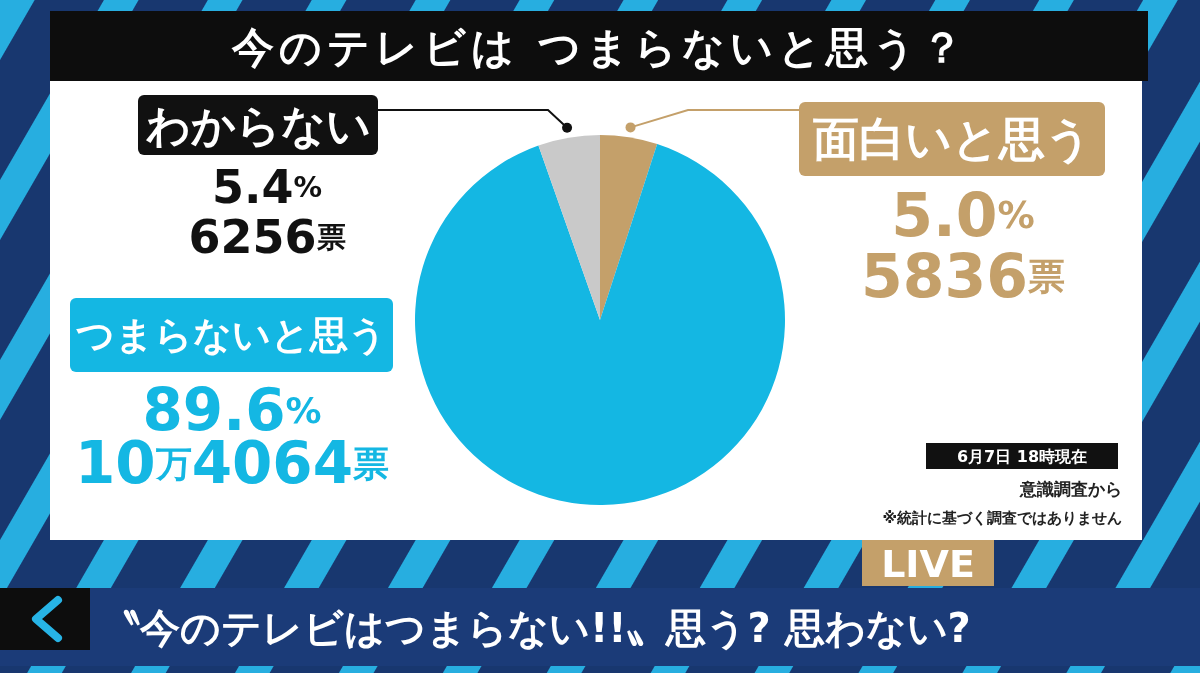 The image size is (1200, 673). What do you see at coordinates (231, 335) in the screenshot?
I see `slice-label: つまらないと思う` at bounding box center [231, 335].